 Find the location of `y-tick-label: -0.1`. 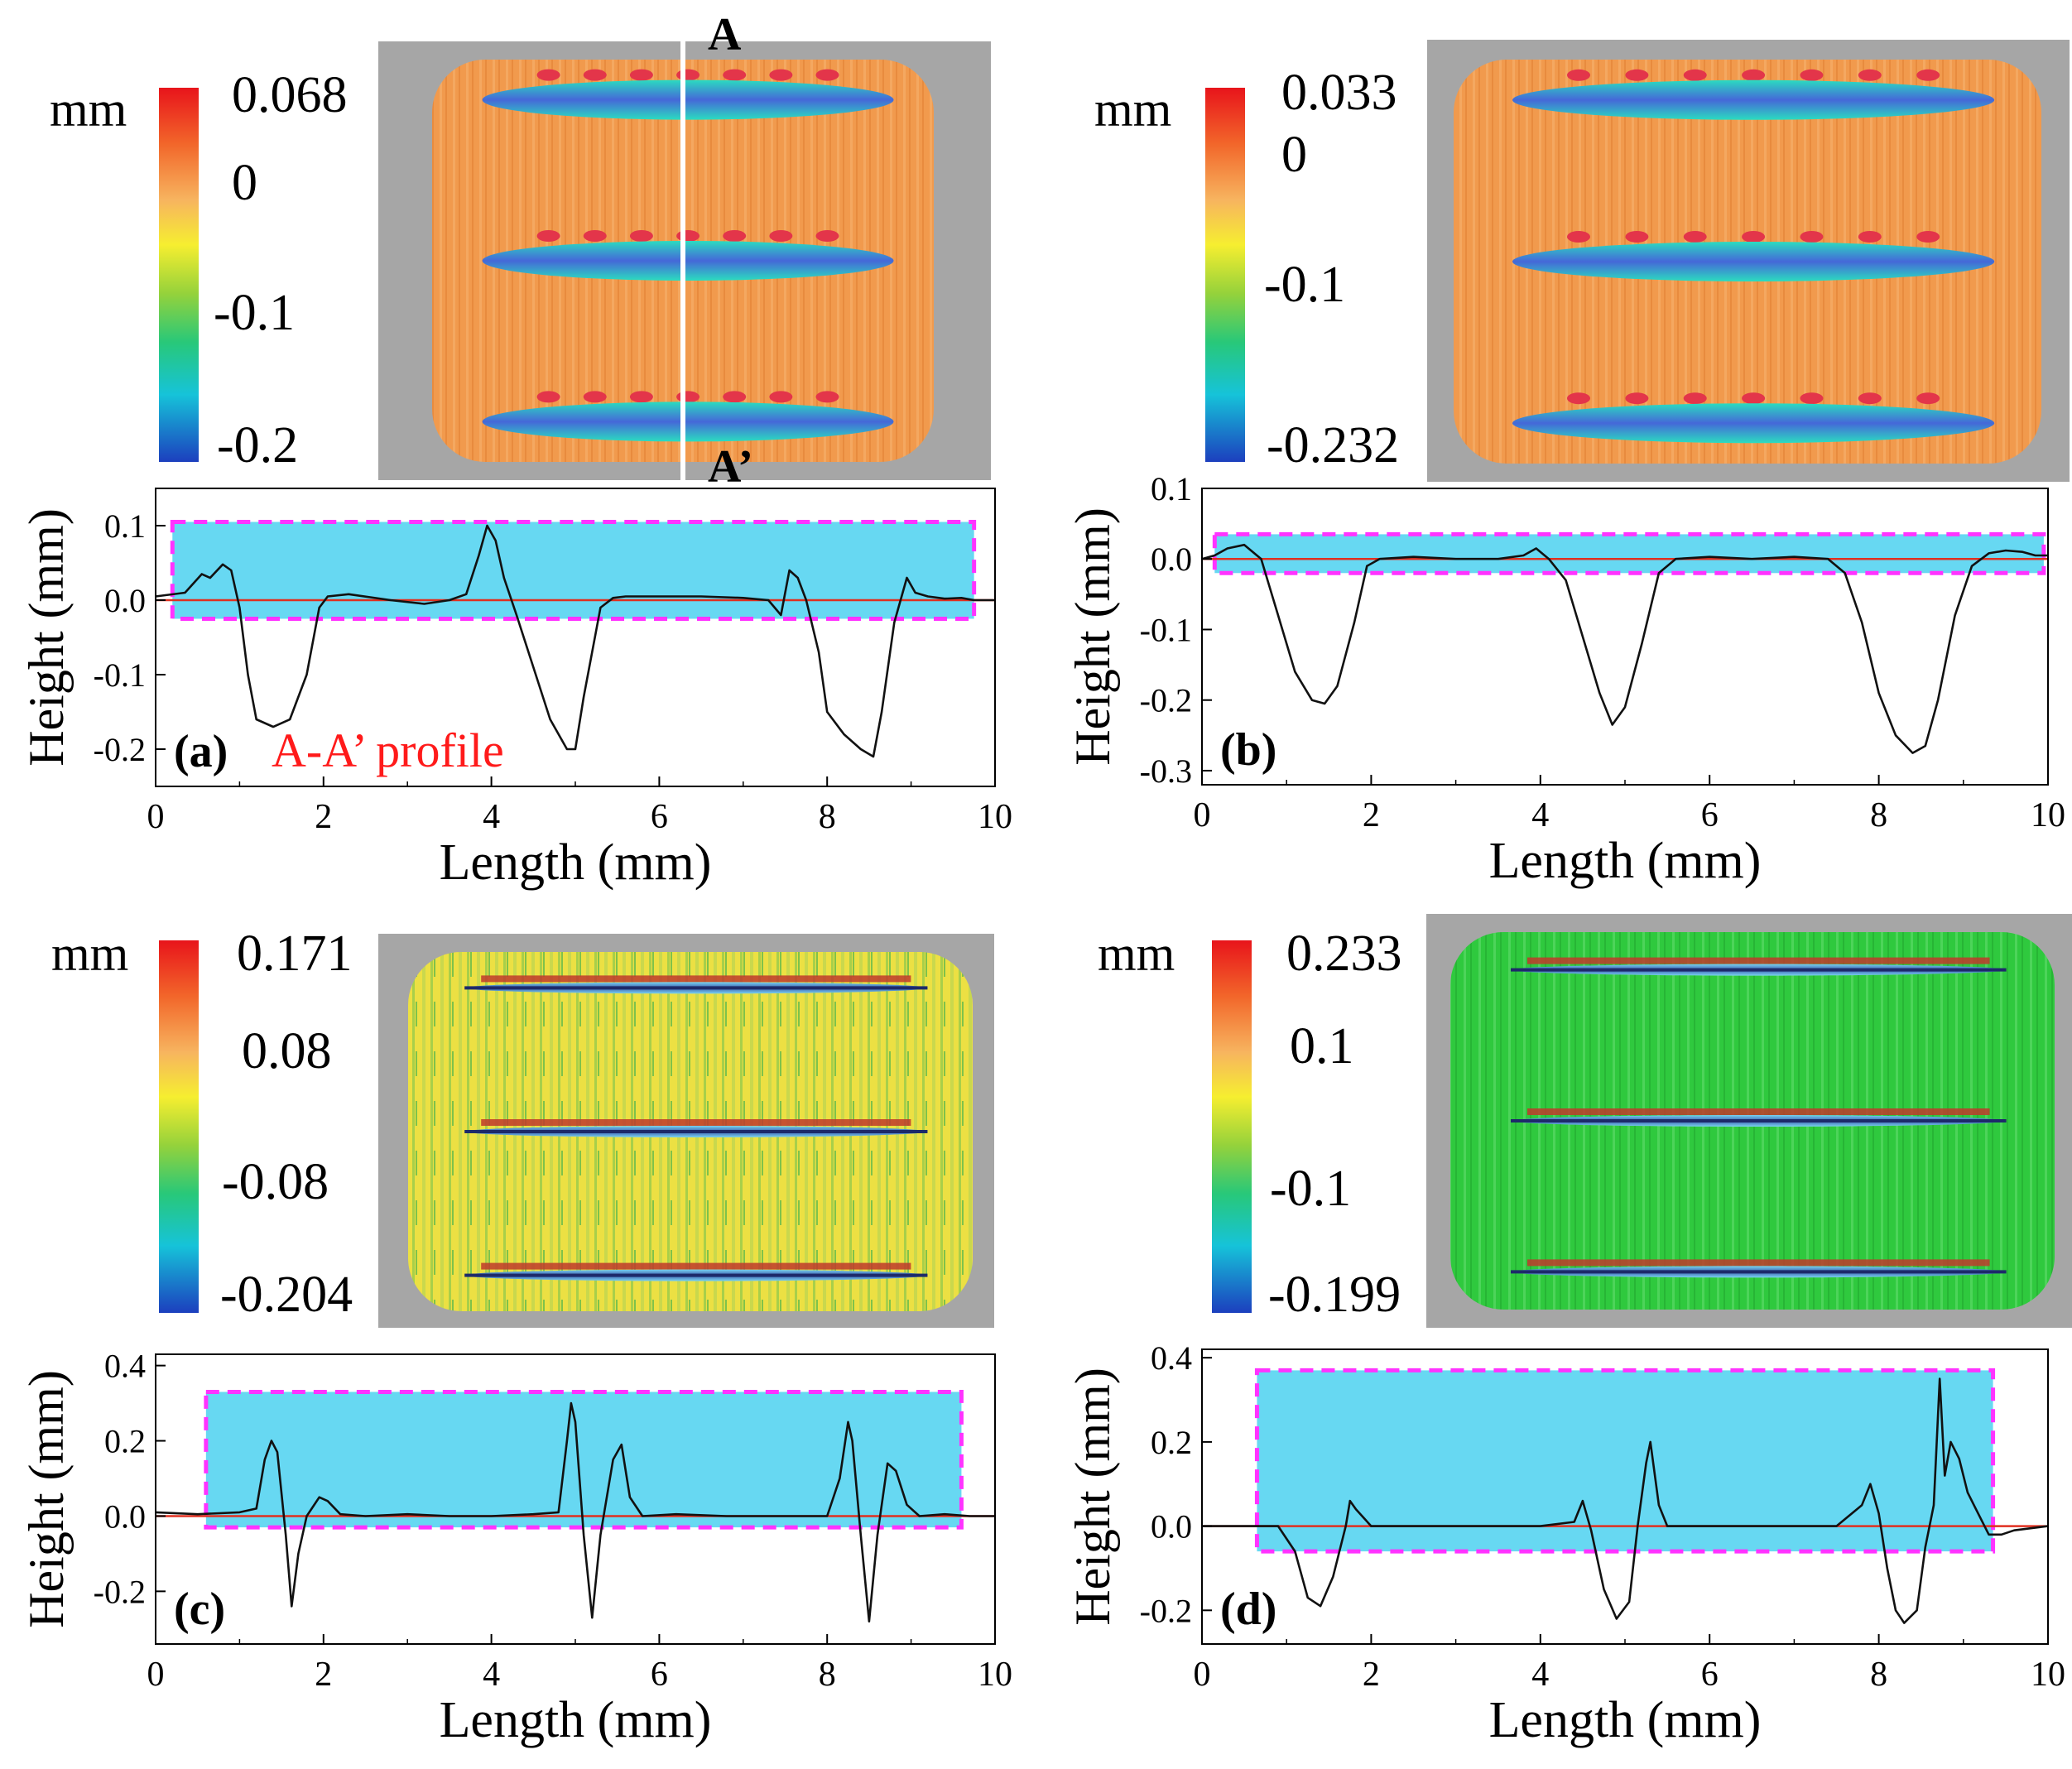

y-tick-label: -0.1 is located at coordinates (120, 675).